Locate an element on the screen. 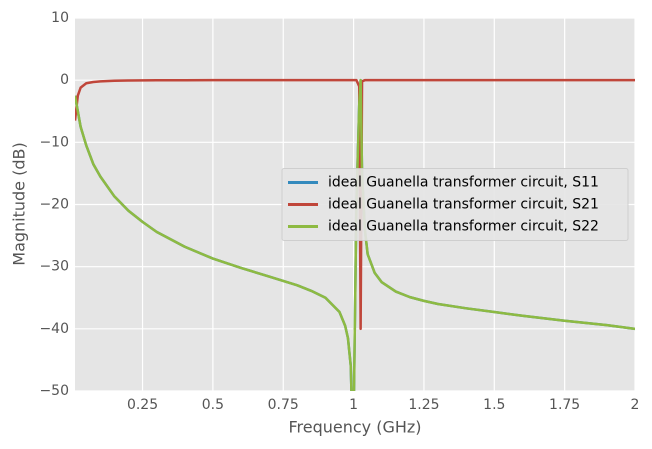 The height and width of the screenshot is (449, 652). legend-box is located at coordinates (455, 204).